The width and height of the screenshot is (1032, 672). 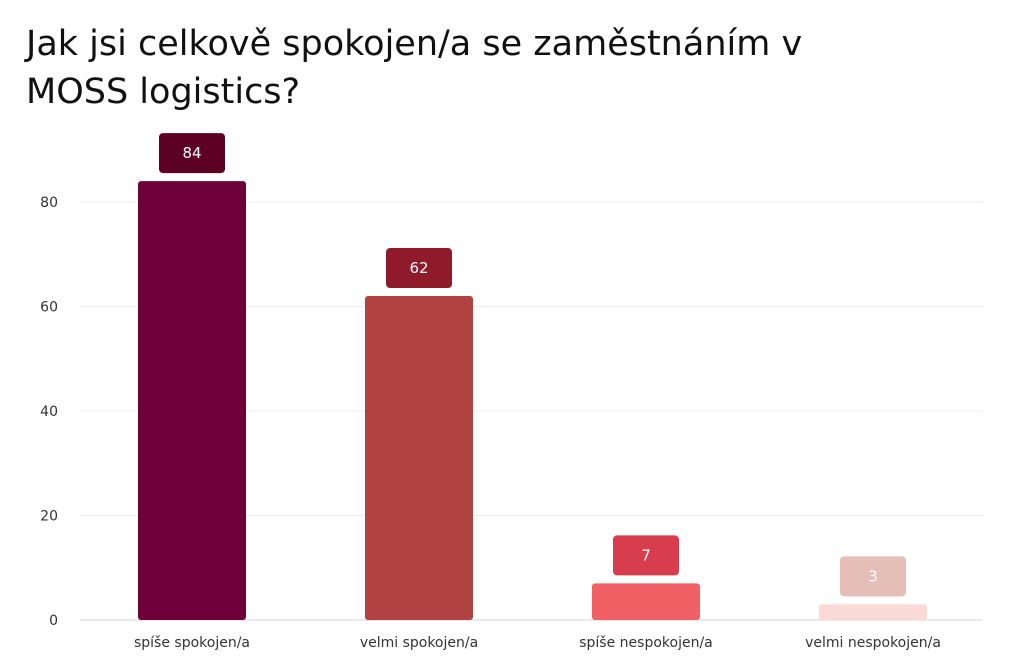 I want to click on x-category-label: velmi spokojen/a, so click(x=419, y=643).